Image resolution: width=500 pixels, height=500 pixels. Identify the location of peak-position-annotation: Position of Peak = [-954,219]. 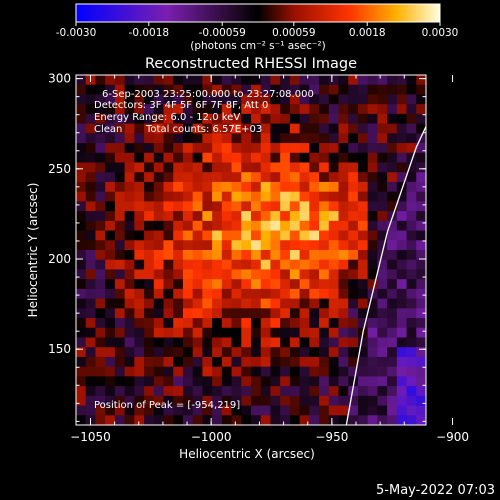
(167, 405).